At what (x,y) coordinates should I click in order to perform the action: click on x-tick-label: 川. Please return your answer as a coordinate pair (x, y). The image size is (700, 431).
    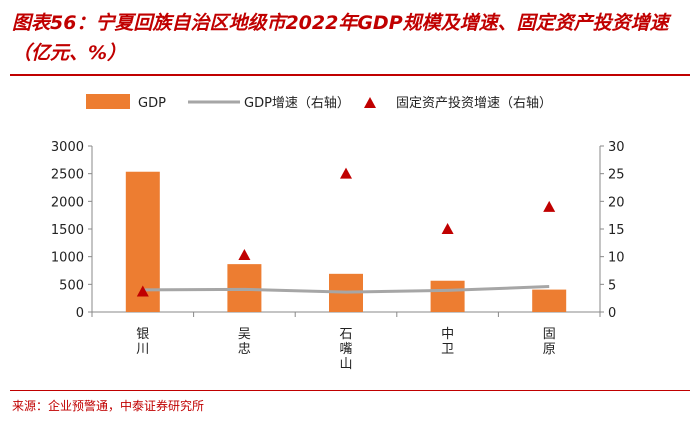
    Looking at the image, I should click on (142, 349).